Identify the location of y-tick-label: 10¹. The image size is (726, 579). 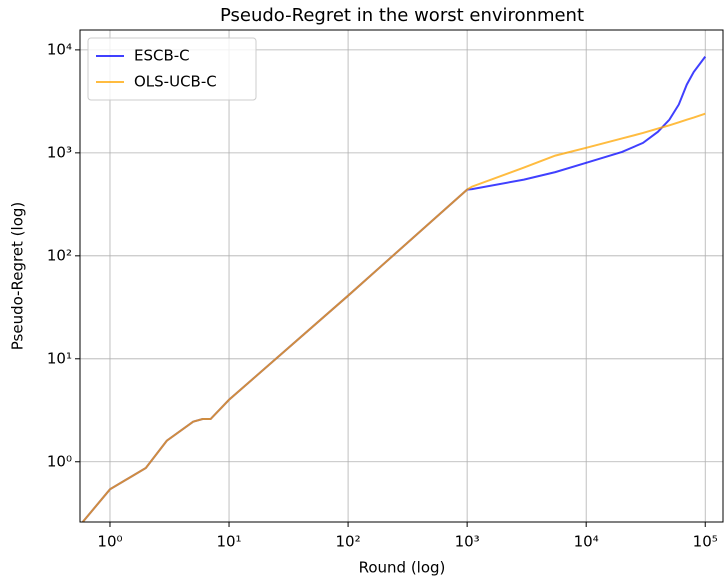
(59, 358).